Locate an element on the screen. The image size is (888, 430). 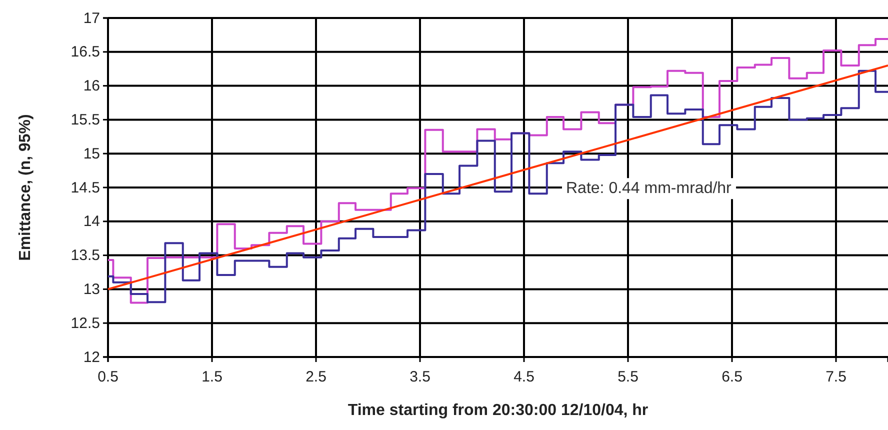
x-tick-label: 3.5 is located at coordinates (420, 377).